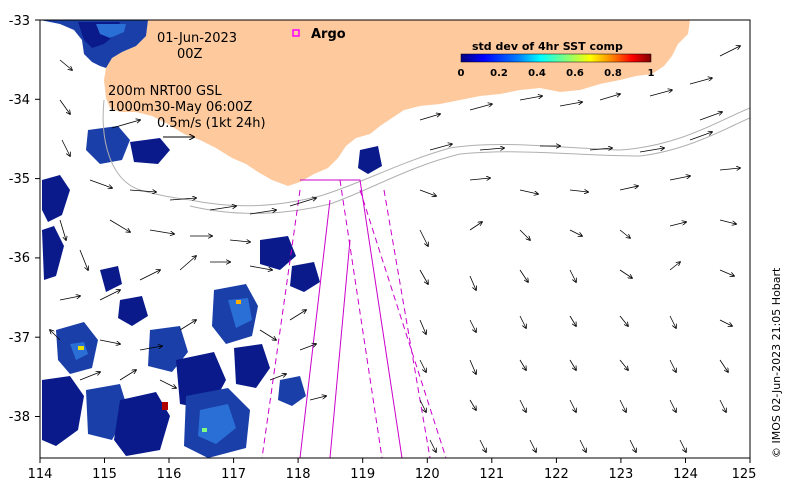 Image resolution: width=791 pixels, height=492 pixels. Describe the element at coordinates (19, 100) in the screenshot. I see `y-tick-label: -34` at that location.